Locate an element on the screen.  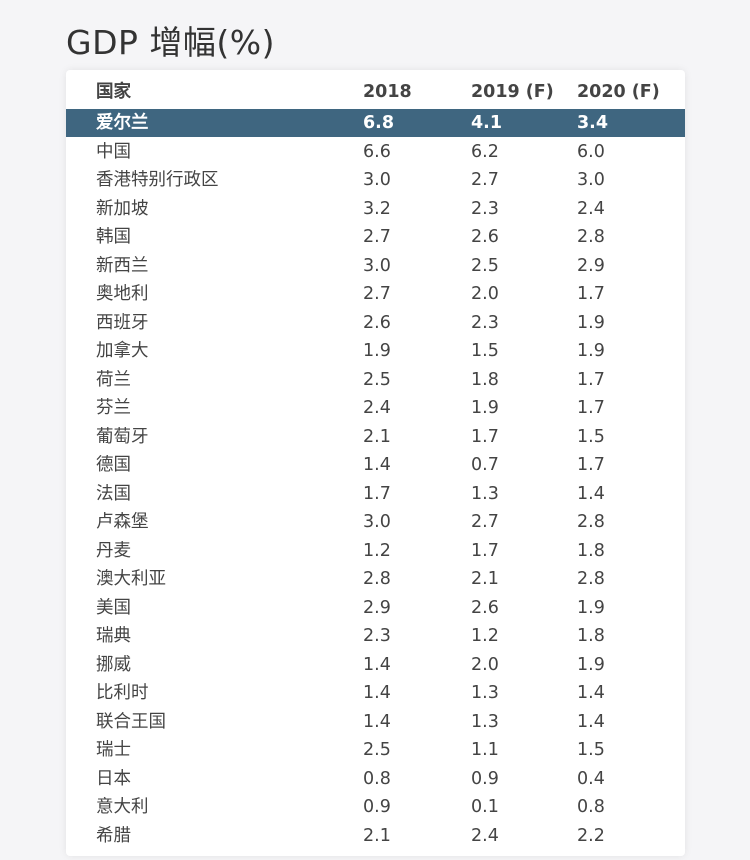
table-row: 希腊 2.1 2.4 2.2 is located at coordinates (375, 836).